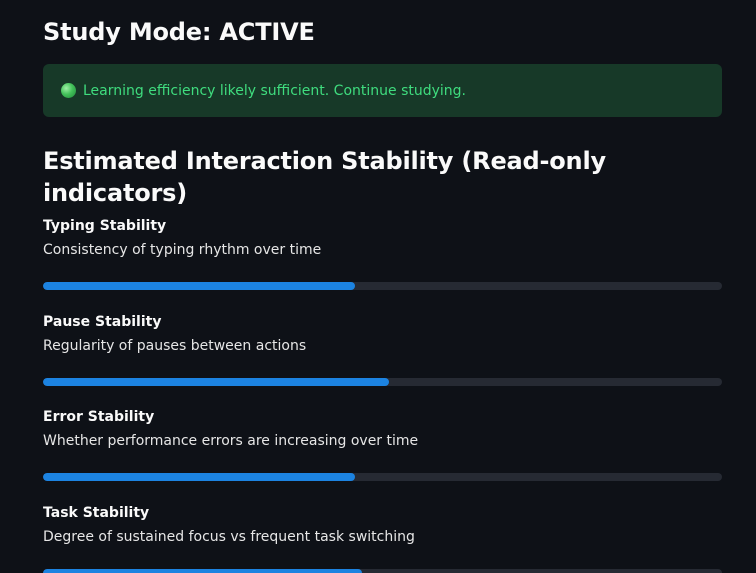  I want to click on study-mode-title: Study Mode: ACTIVE, so click(179, 32).